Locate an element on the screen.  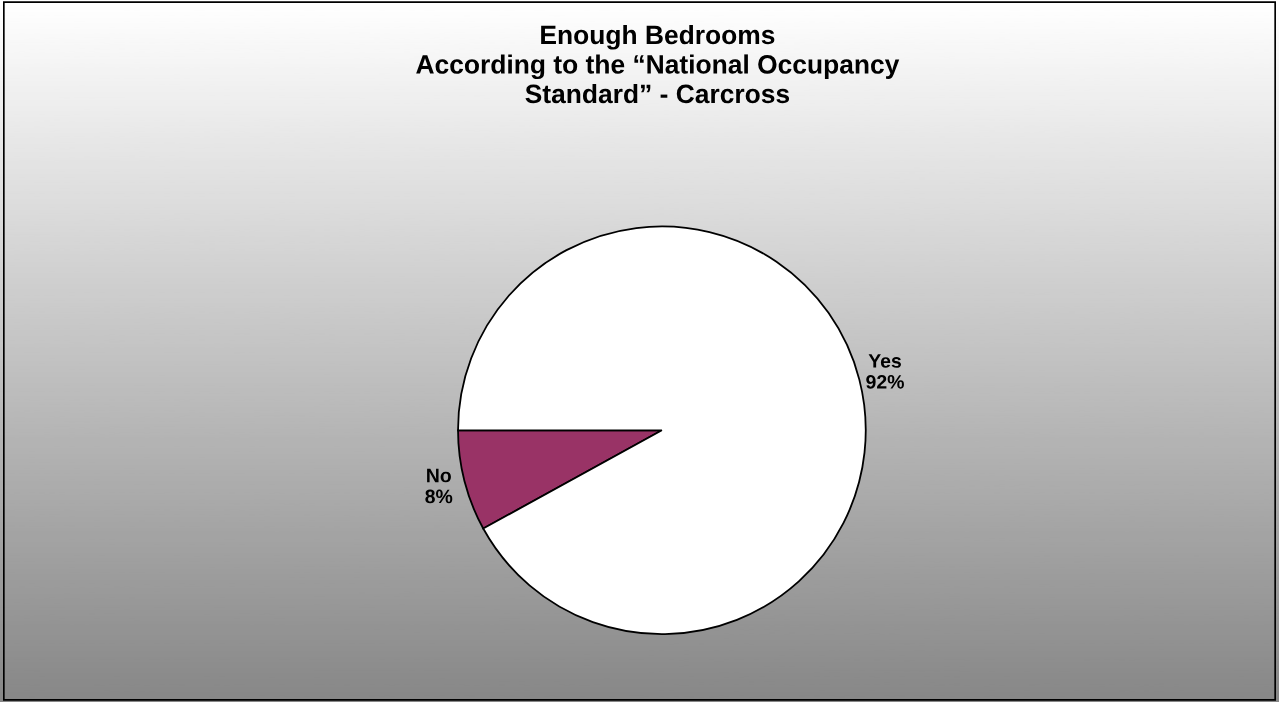
chart-title: Enough Bedrooms According to the “National Occupancy Standard” - Carcross is located at coordinates (658, 64).